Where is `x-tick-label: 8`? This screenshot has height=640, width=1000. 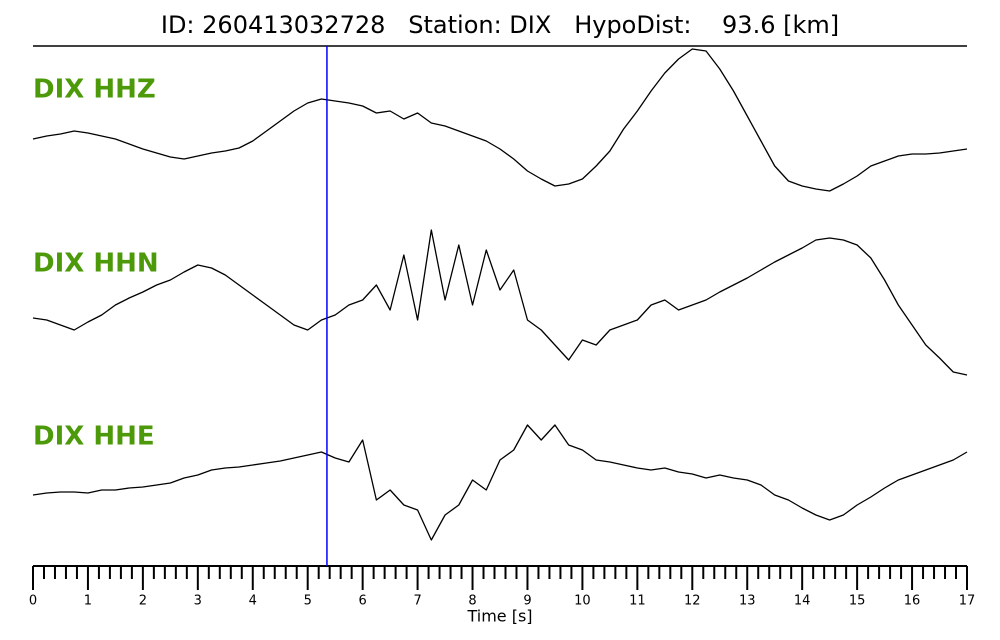
x-tick-label: 8 is located at coordinates (472, 601).